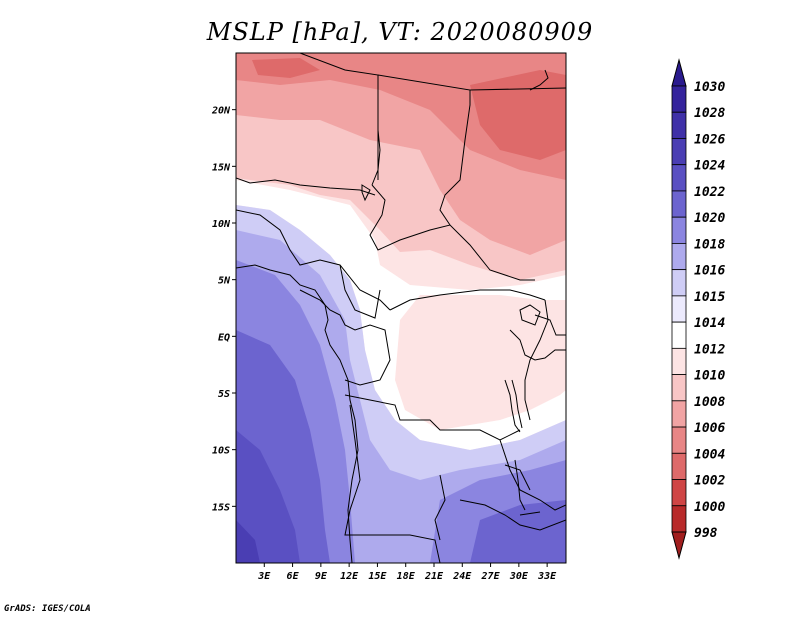  I want to click on colorbar-label: 1026, so click(709, 139).